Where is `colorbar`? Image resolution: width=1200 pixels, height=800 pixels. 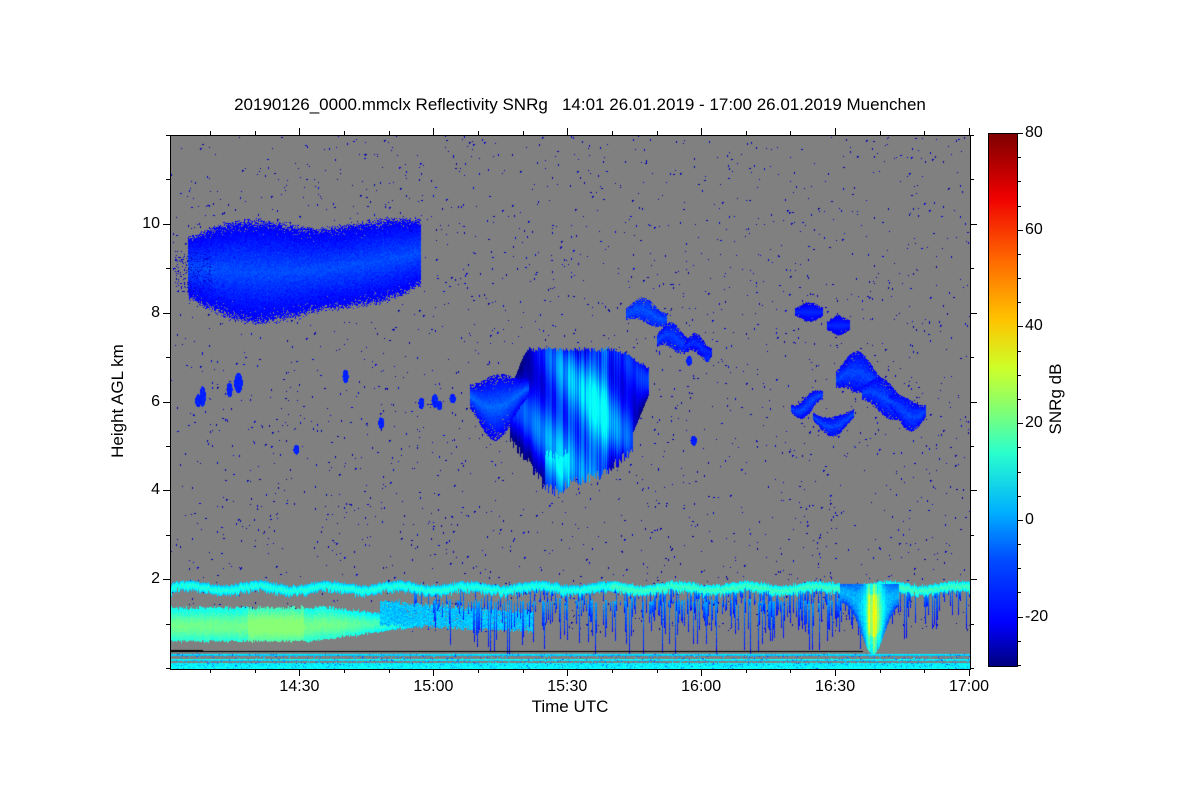
colorbar is located at coordinates (1003, 400).